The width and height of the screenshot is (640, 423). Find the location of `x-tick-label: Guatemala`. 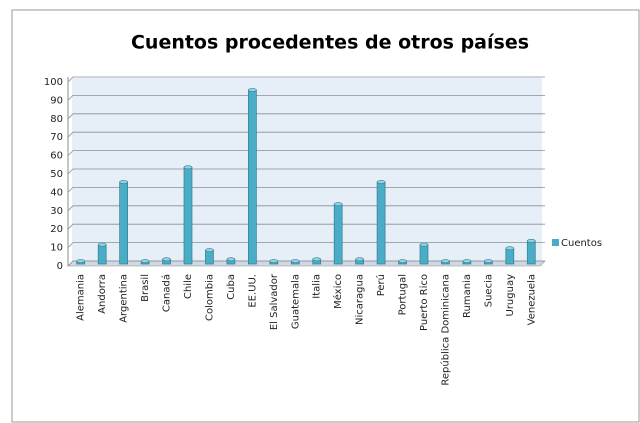

x-tick-label: Guatemala is located at coordinates (295, 301).